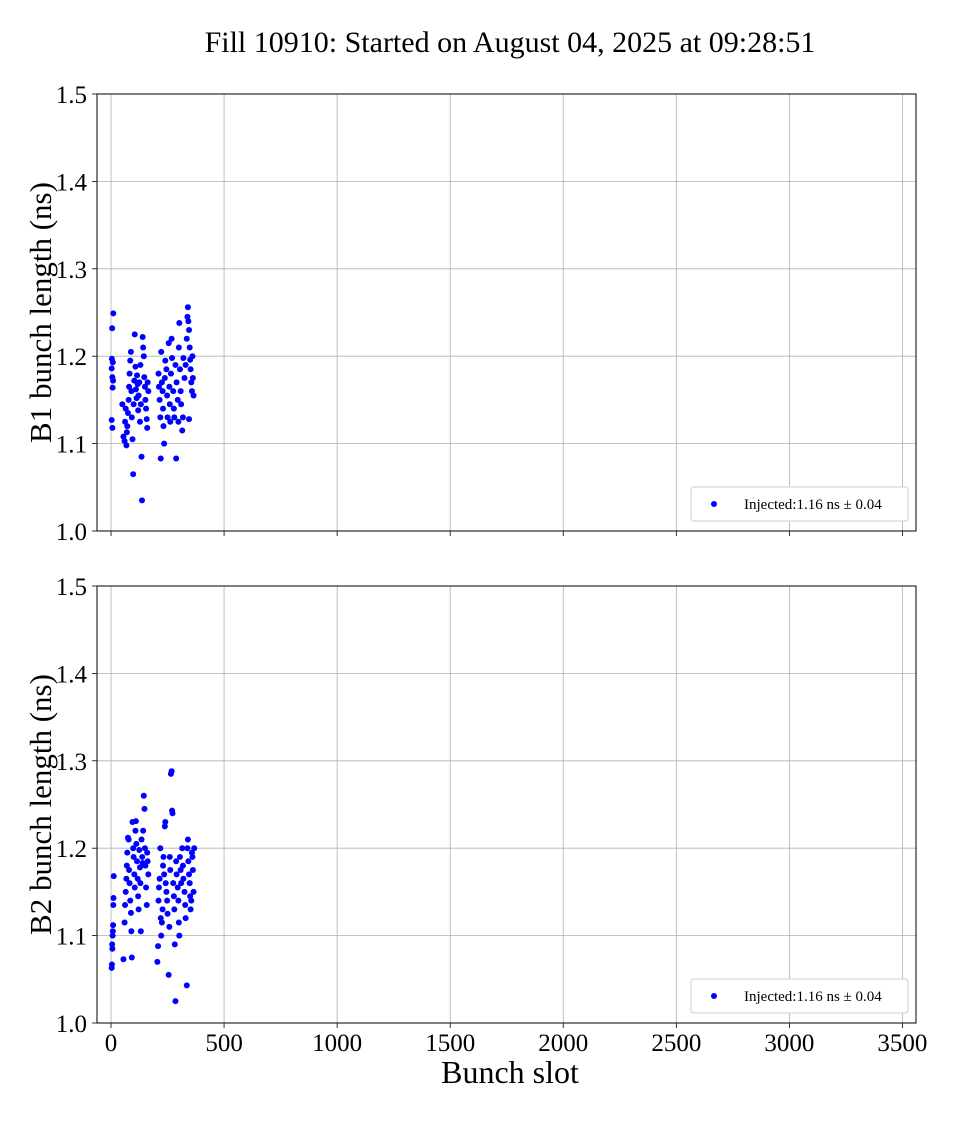  I want to click on x-tick-label: 2000, so click(563, 1043).